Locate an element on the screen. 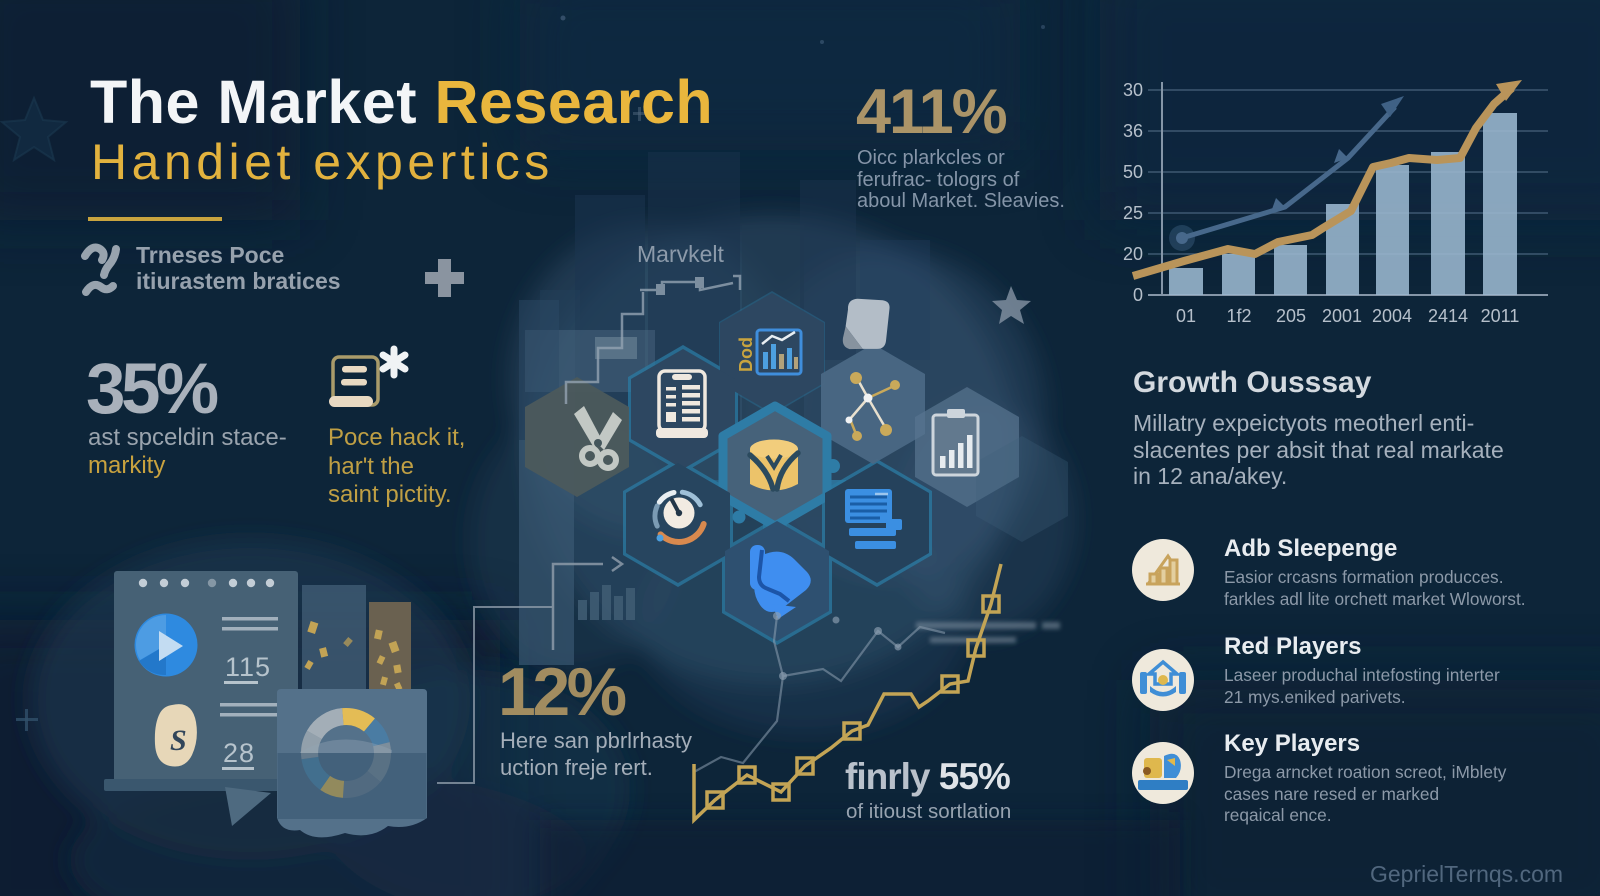 The width and height of the screenshot is (1600, 896). svg-text: 36 is located at coordinates (1133, 131).